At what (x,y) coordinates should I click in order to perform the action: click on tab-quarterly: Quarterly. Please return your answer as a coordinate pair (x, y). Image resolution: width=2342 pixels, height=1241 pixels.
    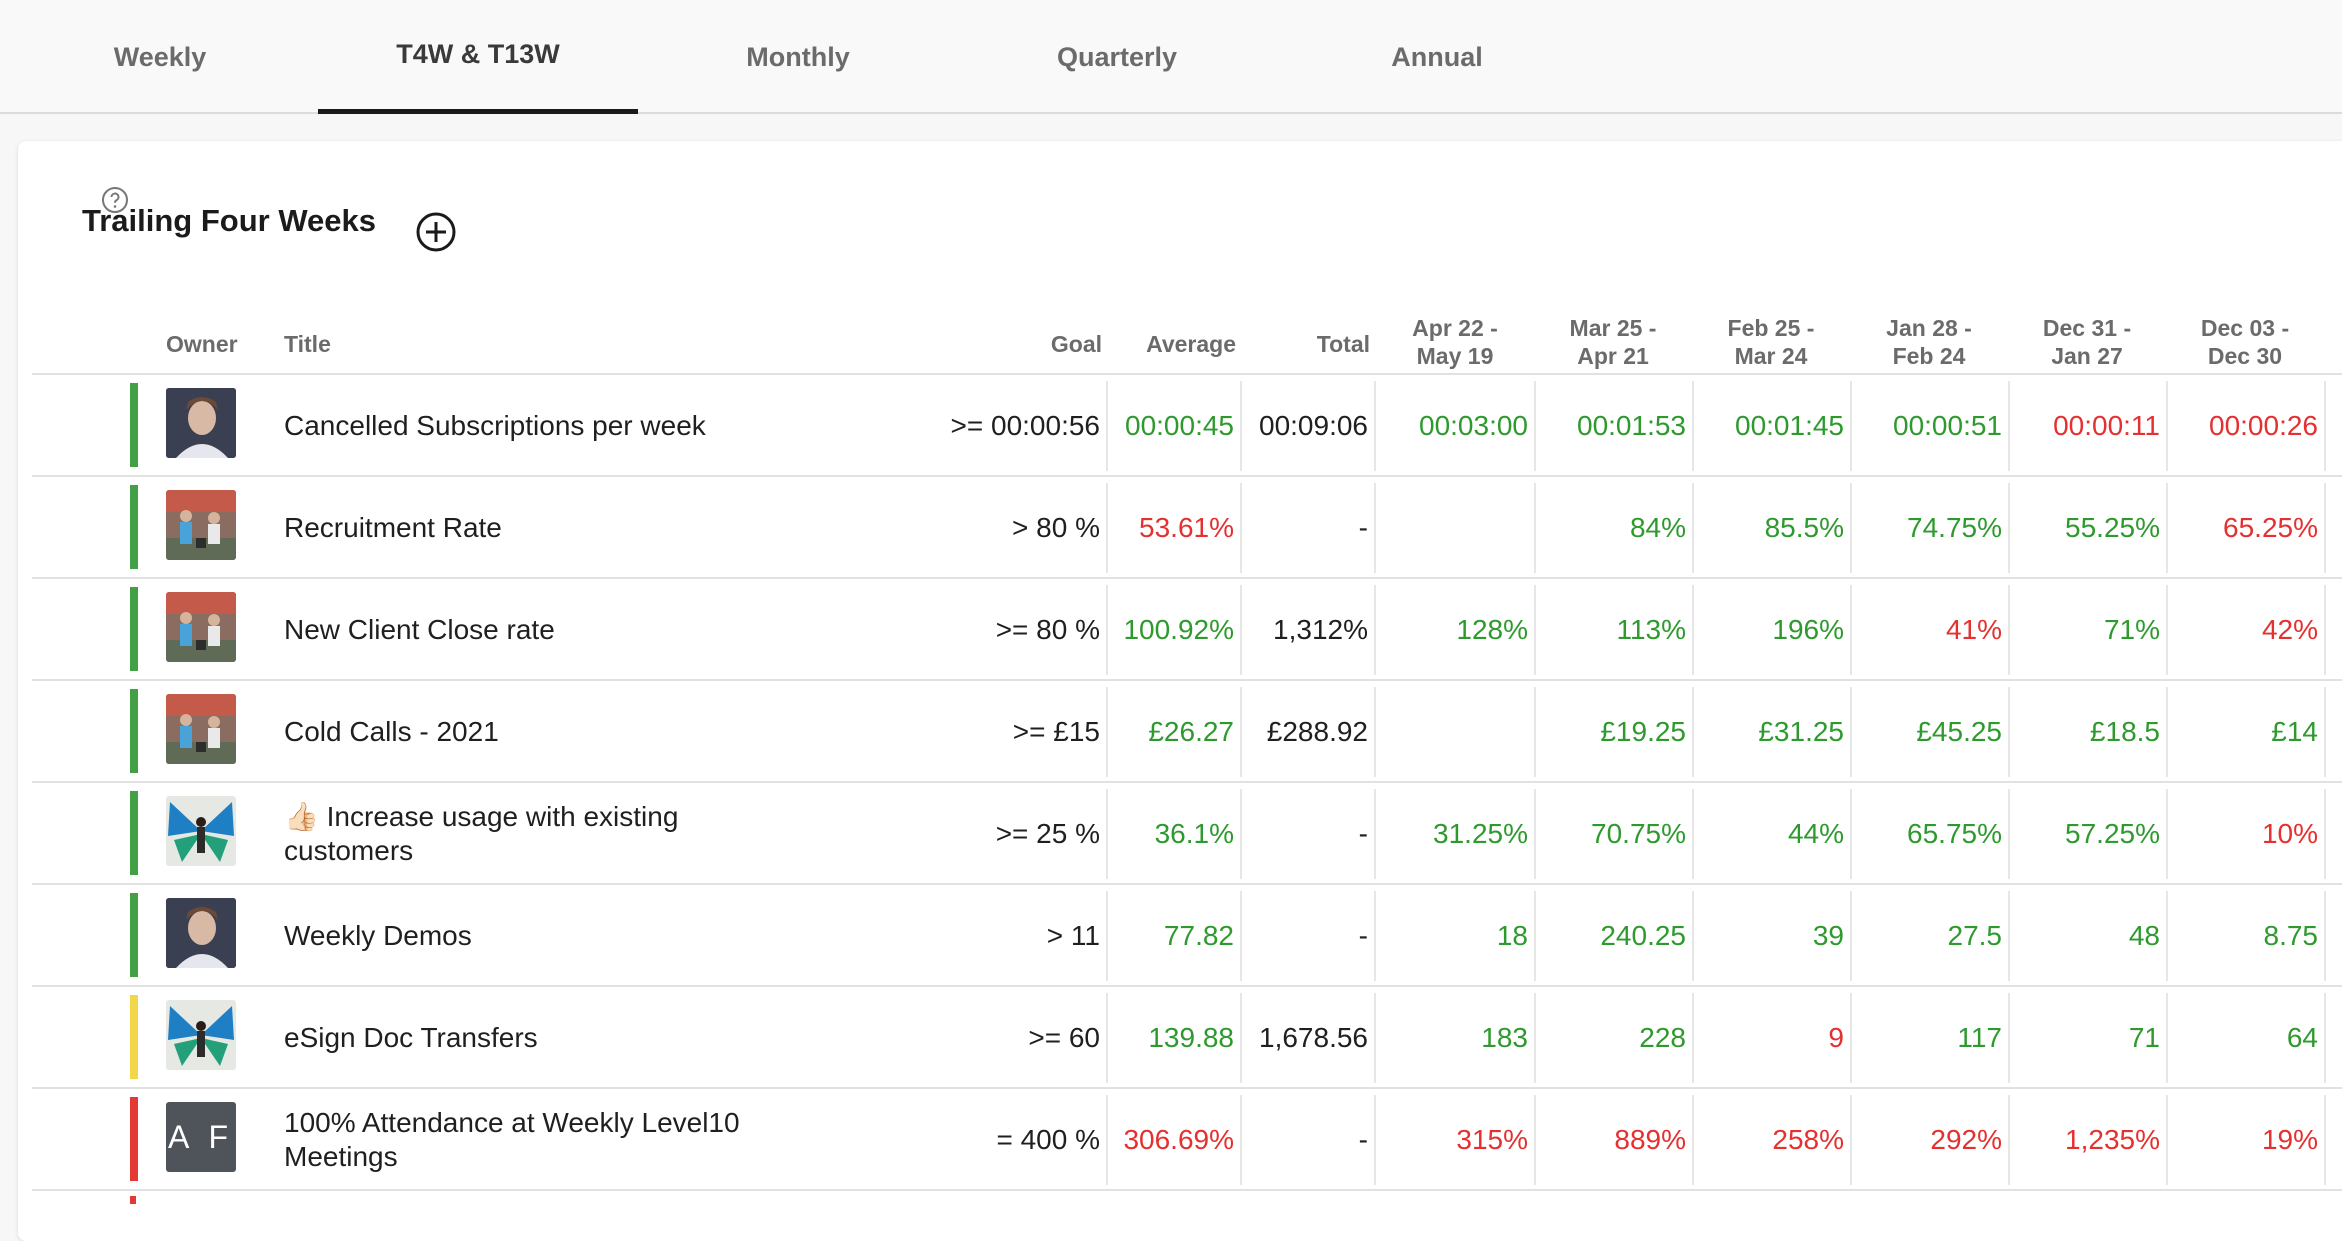
    Looking at the image, I should click on (1117, 56).